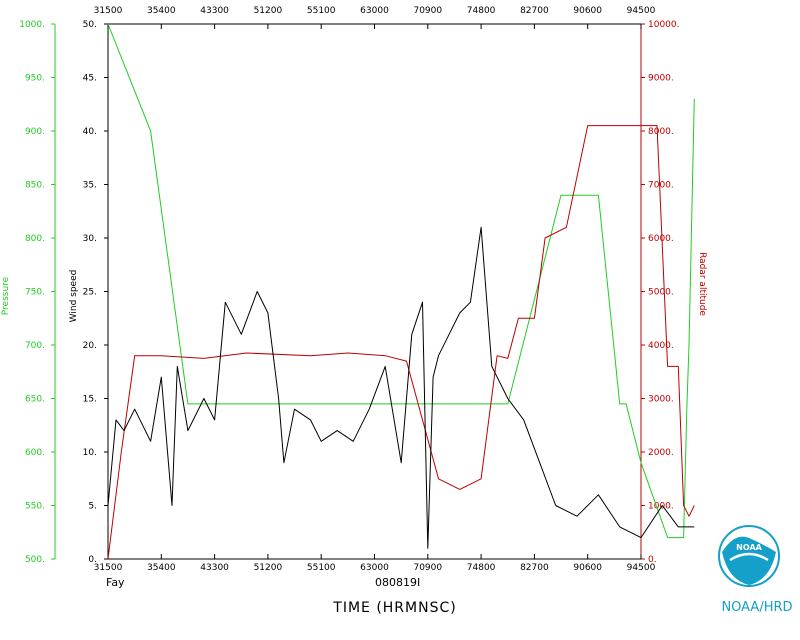 The height and width of the screenshot is (640, 800). What do you see at coordinates (661, 453) in the screenshot?
I see `altitude-axis-tick-label: 2000.` at bounding box center [661, 453].